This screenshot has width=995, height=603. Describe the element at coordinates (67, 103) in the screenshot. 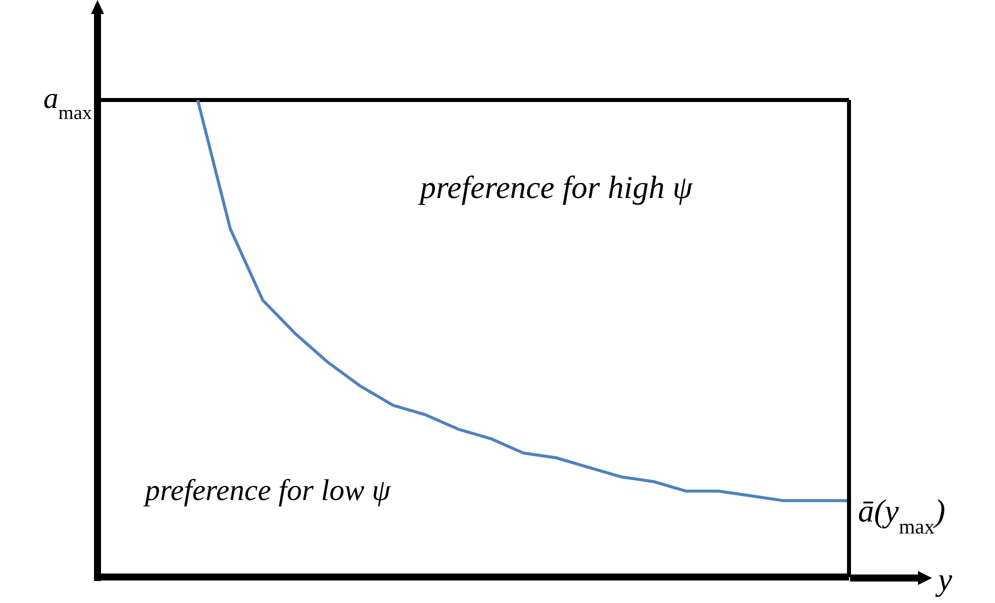

I see `ref-line-label: a$_{max}$` at that location.